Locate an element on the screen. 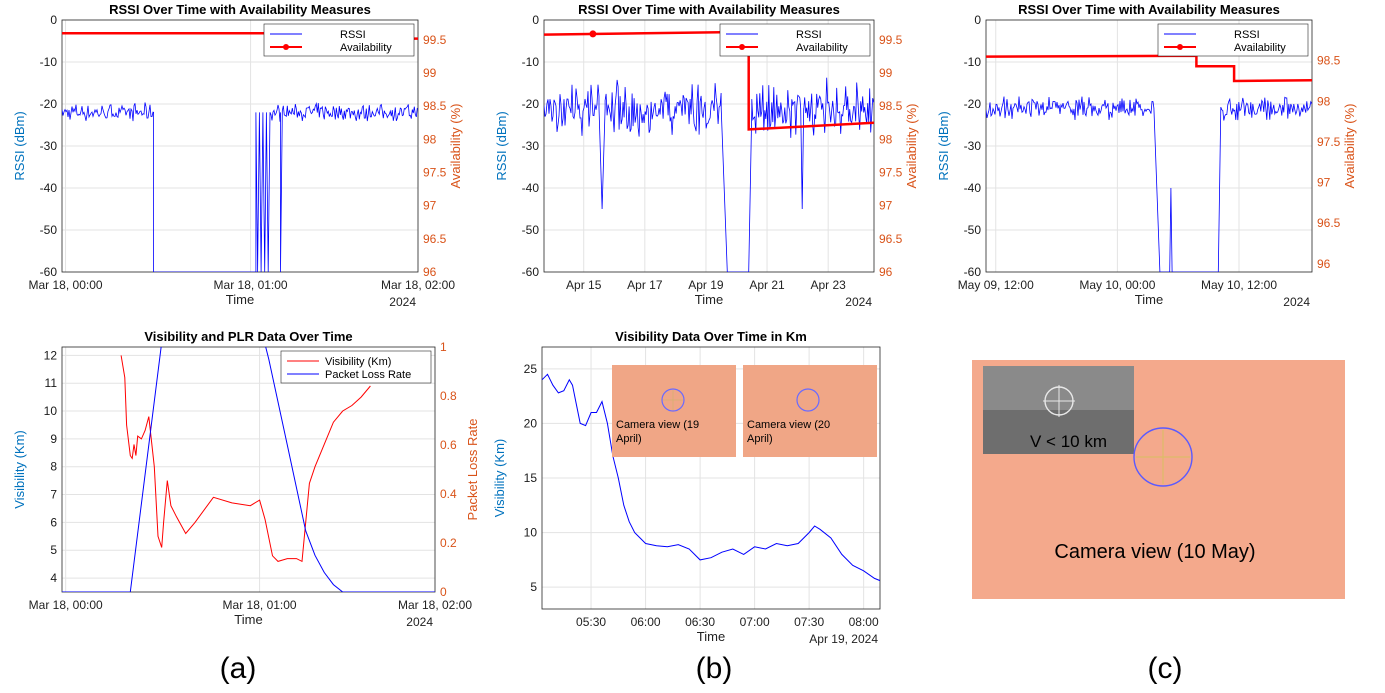 This screenshot has height=693, width=1385. x-tick-3: Apr 21 is located at coordinates (767, 285).